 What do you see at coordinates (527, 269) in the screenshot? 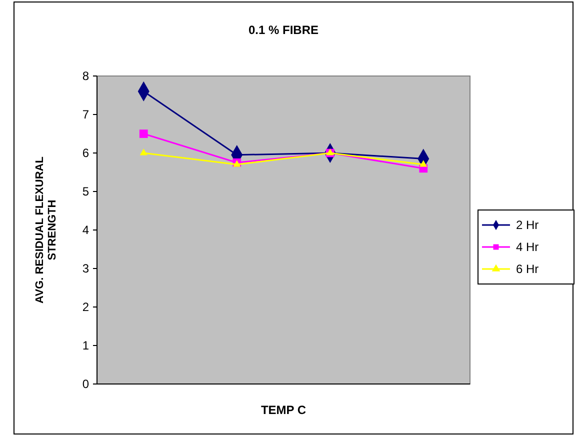
I see `legend-label: 6 Hr` at bounding box center [527, 269].